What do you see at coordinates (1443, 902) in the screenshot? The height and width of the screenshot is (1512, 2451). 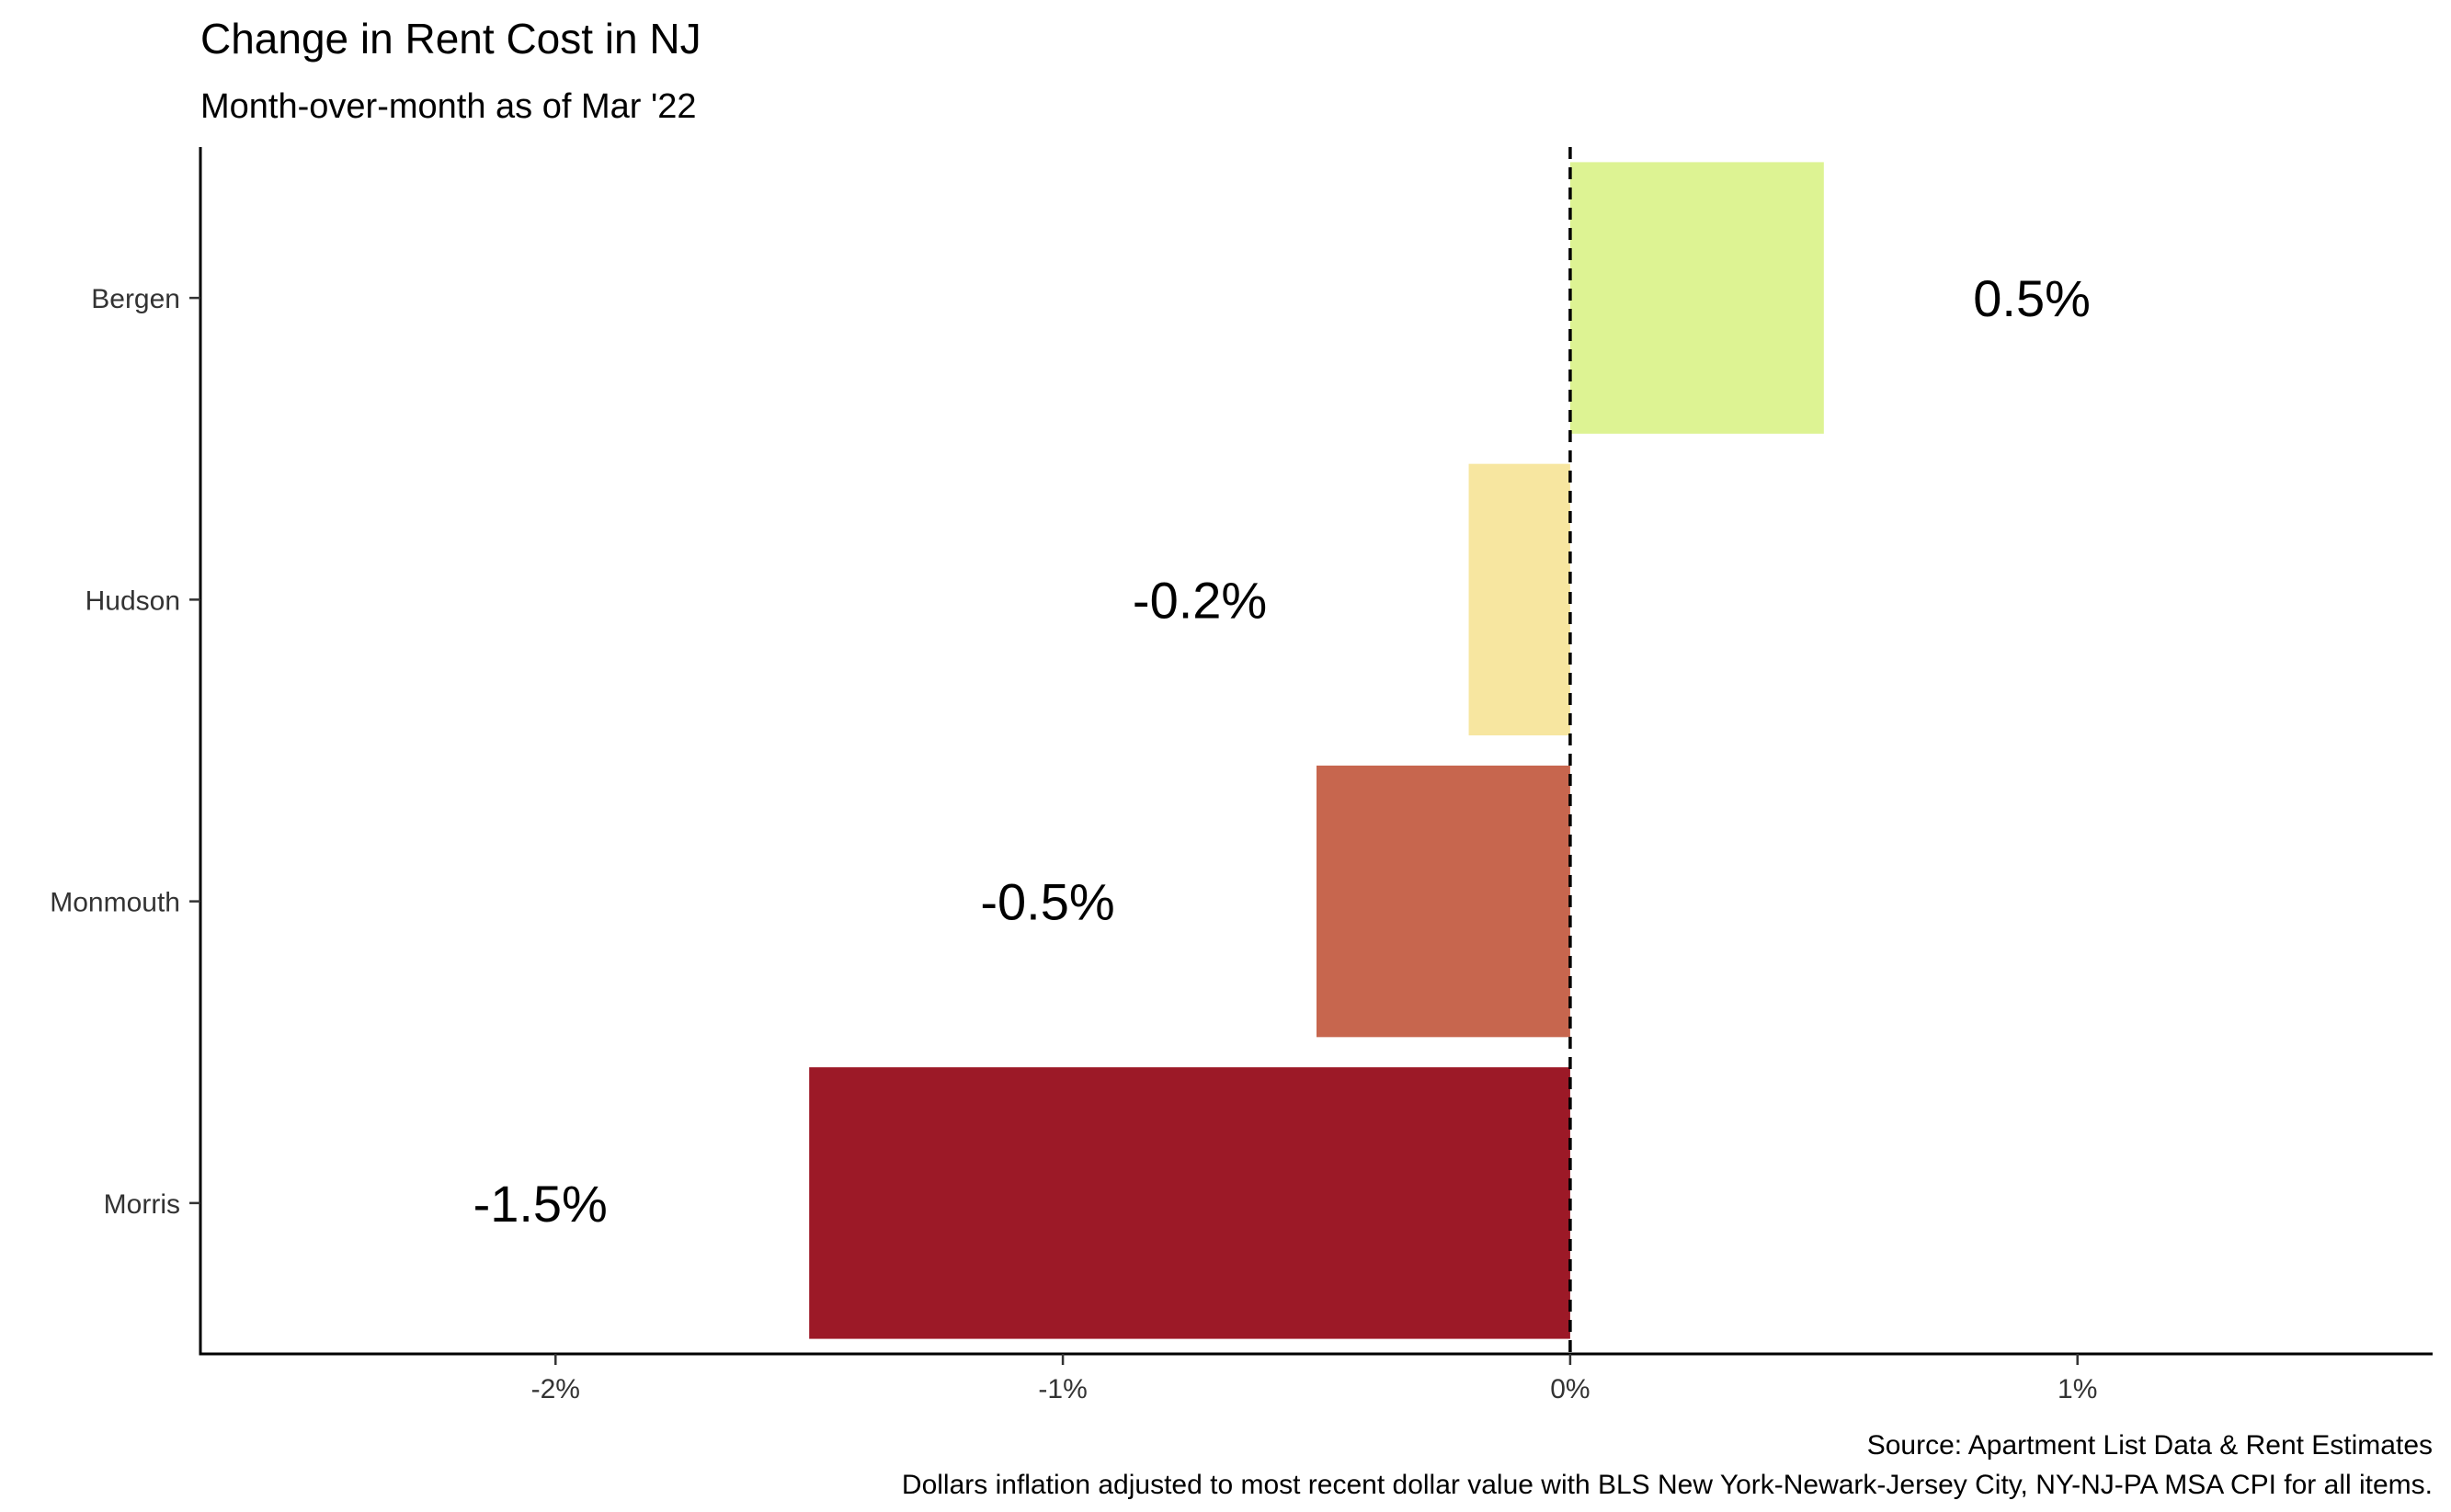 I see `bar-monmouth` at bounding box center [1443, 902].